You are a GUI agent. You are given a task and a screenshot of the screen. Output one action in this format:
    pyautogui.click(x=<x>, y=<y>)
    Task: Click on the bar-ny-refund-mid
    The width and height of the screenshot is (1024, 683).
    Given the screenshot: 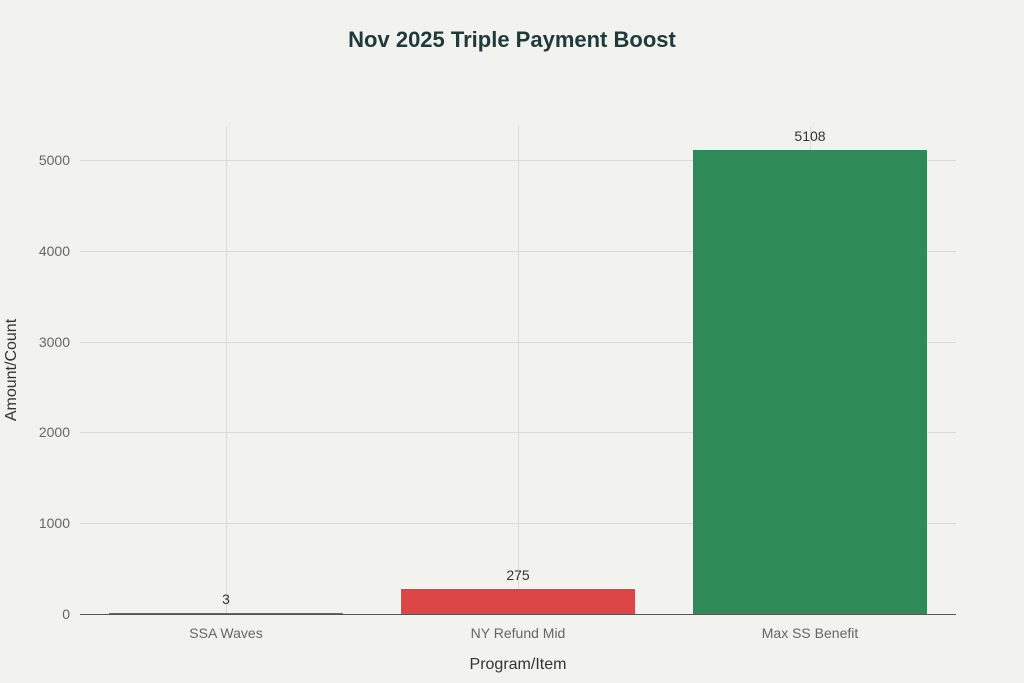 What is the action you would take?
    pyautogui.click(x=518, y=601)
    